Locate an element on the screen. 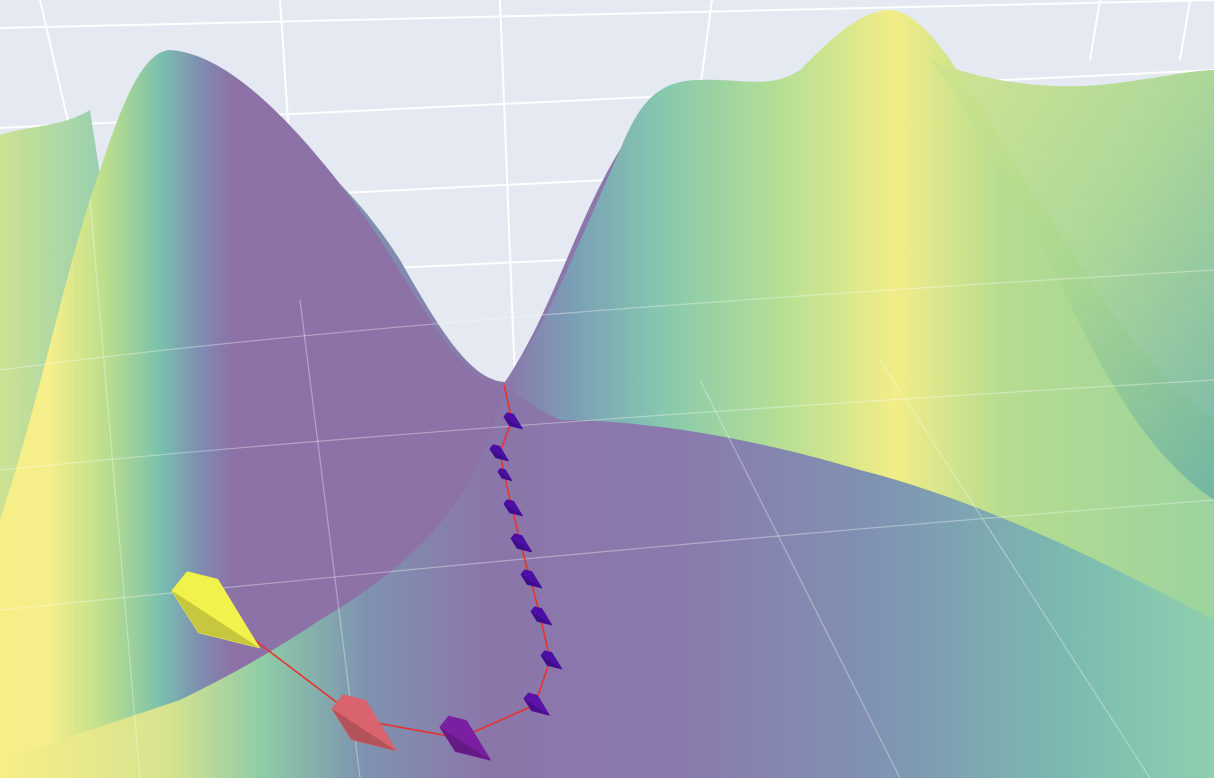 This screenshot has width=1214, height=778. trajectory-markers is located at coordinates (367, 586).